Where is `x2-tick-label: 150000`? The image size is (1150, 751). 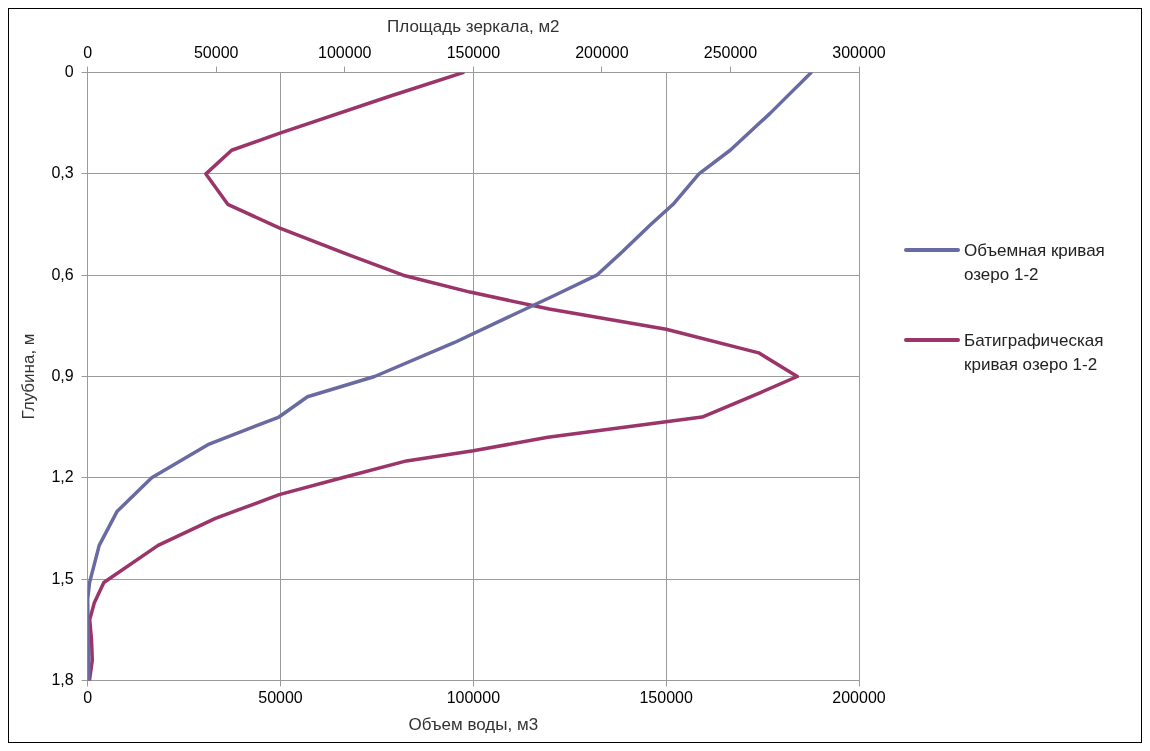
x2-tick-label: 150000 is located at coordinates (473, 53).